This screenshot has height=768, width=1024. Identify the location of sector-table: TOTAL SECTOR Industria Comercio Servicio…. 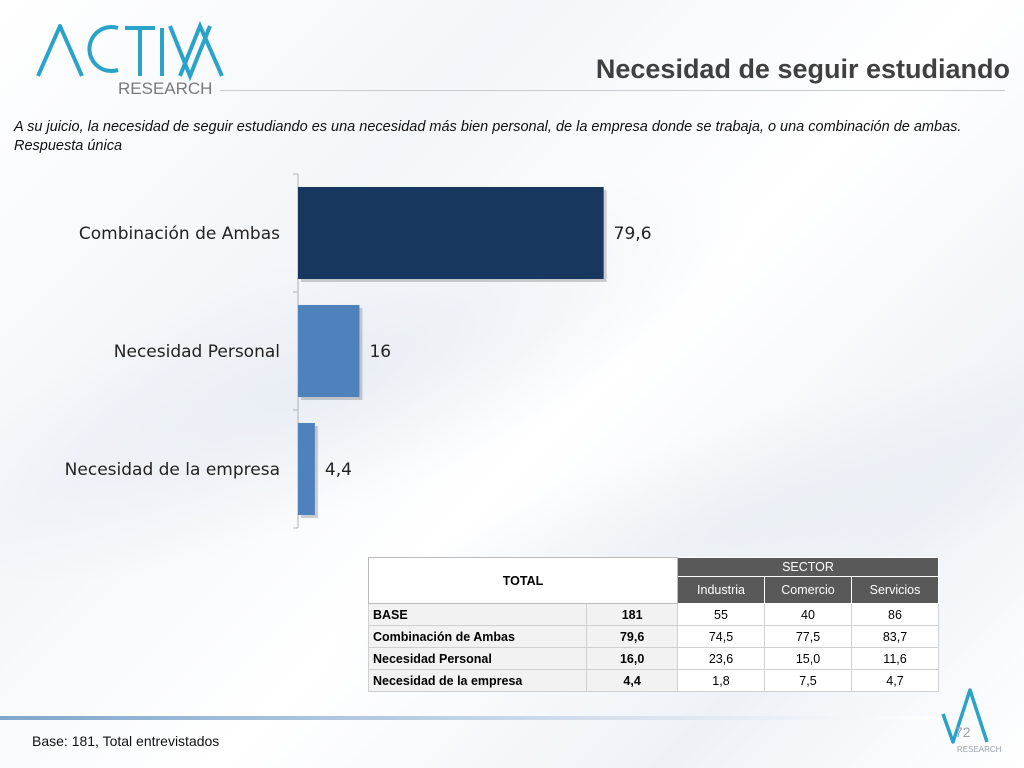
(653, 624).